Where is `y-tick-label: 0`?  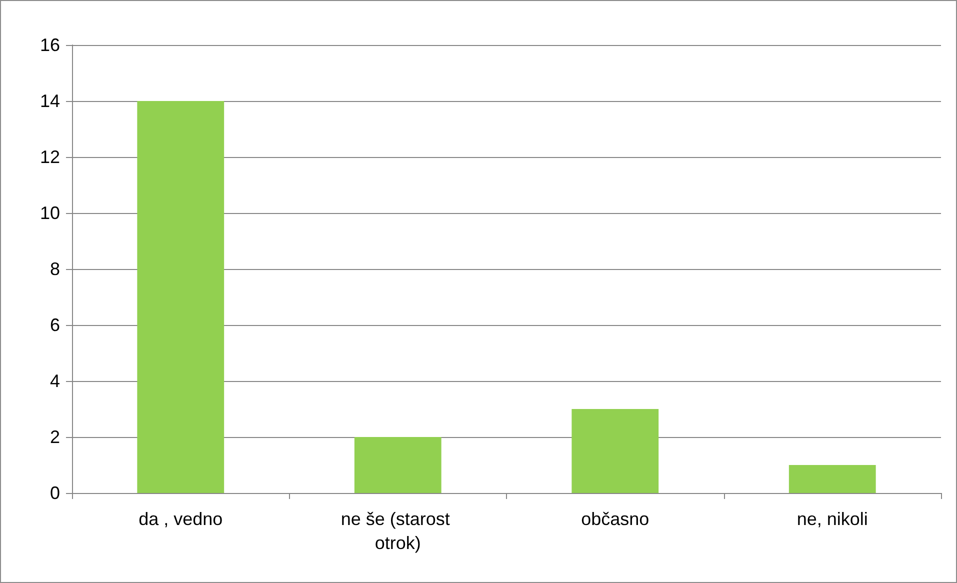
y-tick-label: 0 is located at coordinates (55, 493).